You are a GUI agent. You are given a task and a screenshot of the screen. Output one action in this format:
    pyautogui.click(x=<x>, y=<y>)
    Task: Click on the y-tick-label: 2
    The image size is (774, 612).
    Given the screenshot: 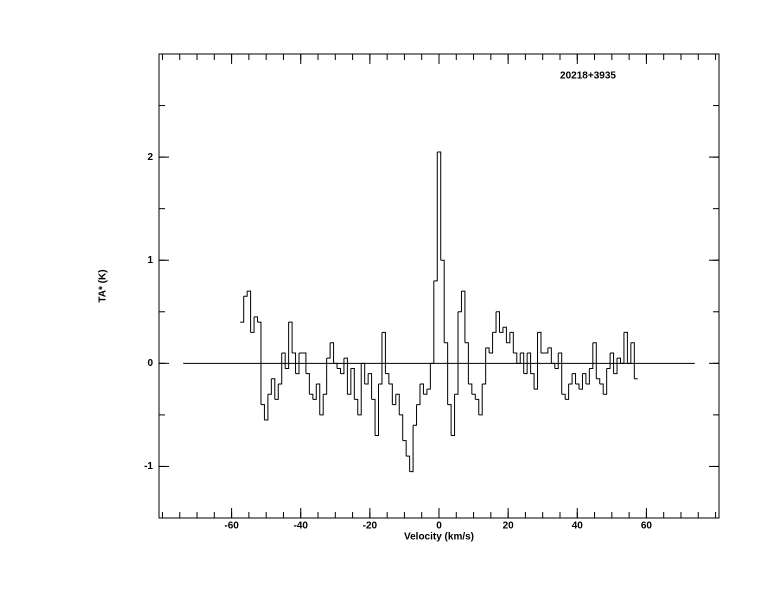 What is the action you would take?
    pyautogui.click(x=150, y=157)
    